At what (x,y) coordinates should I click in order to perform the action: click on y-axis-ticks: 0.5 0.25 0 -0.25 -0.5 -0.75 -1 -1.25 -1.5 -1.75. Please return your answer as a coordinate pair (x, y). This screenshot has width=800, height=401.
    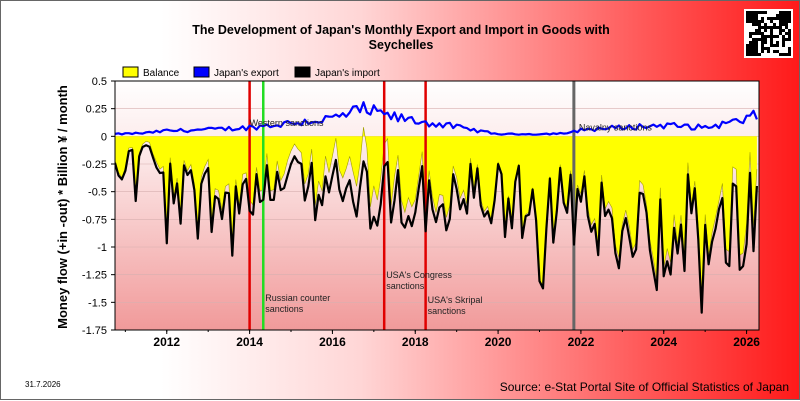
    Looking at the image, I should click on (98, 206).